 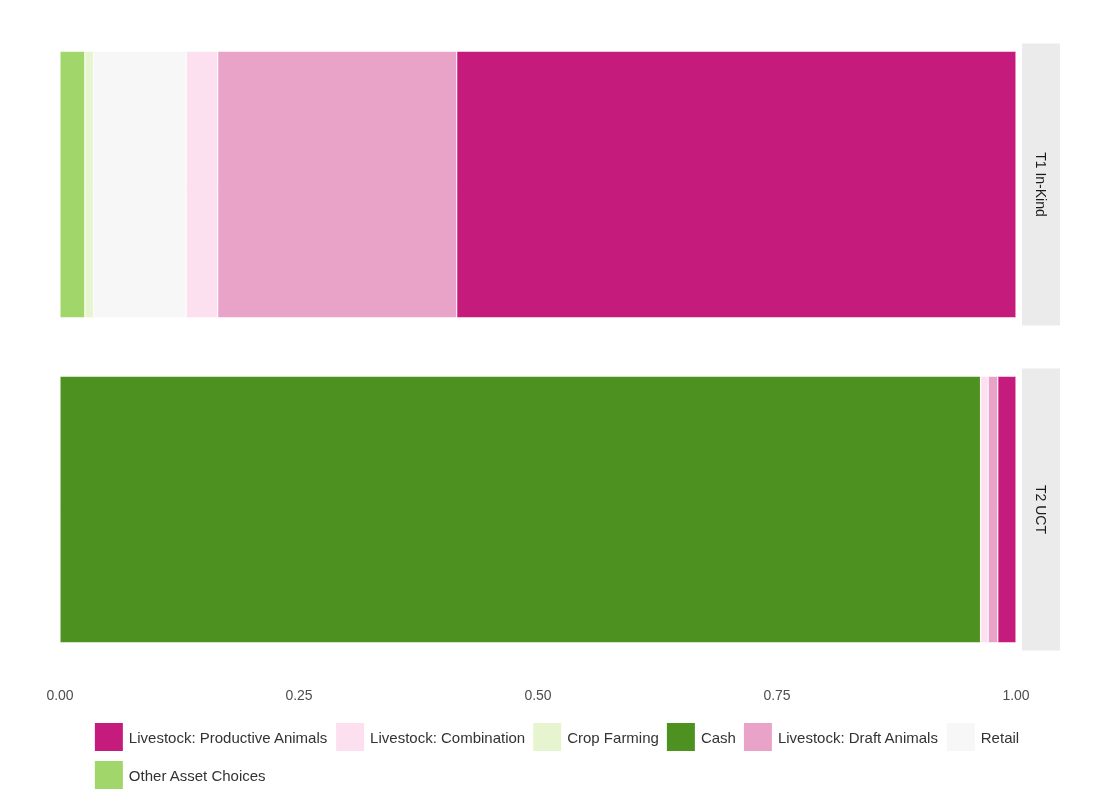 What do you see at coordinates (228, 737) in the screenshot?
I see `legend-label: Livestock: Productive Animals` at bounding box center [228, 737].